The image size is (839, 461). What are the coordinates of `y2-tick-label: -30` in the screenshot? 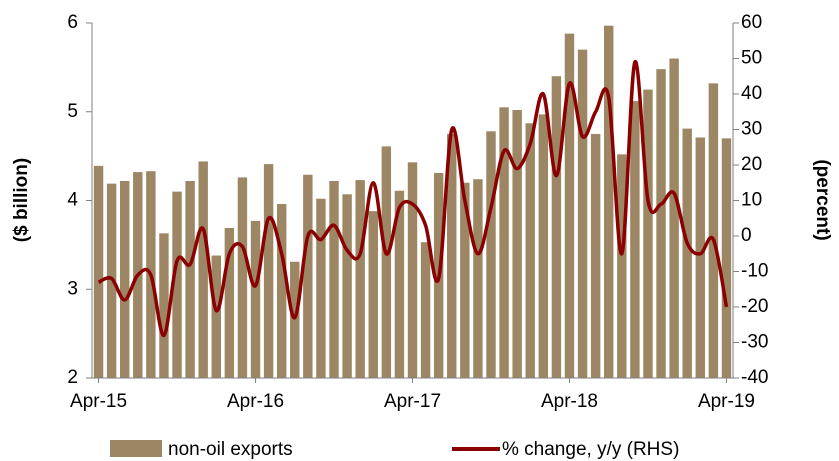 It's located at (754, 342).